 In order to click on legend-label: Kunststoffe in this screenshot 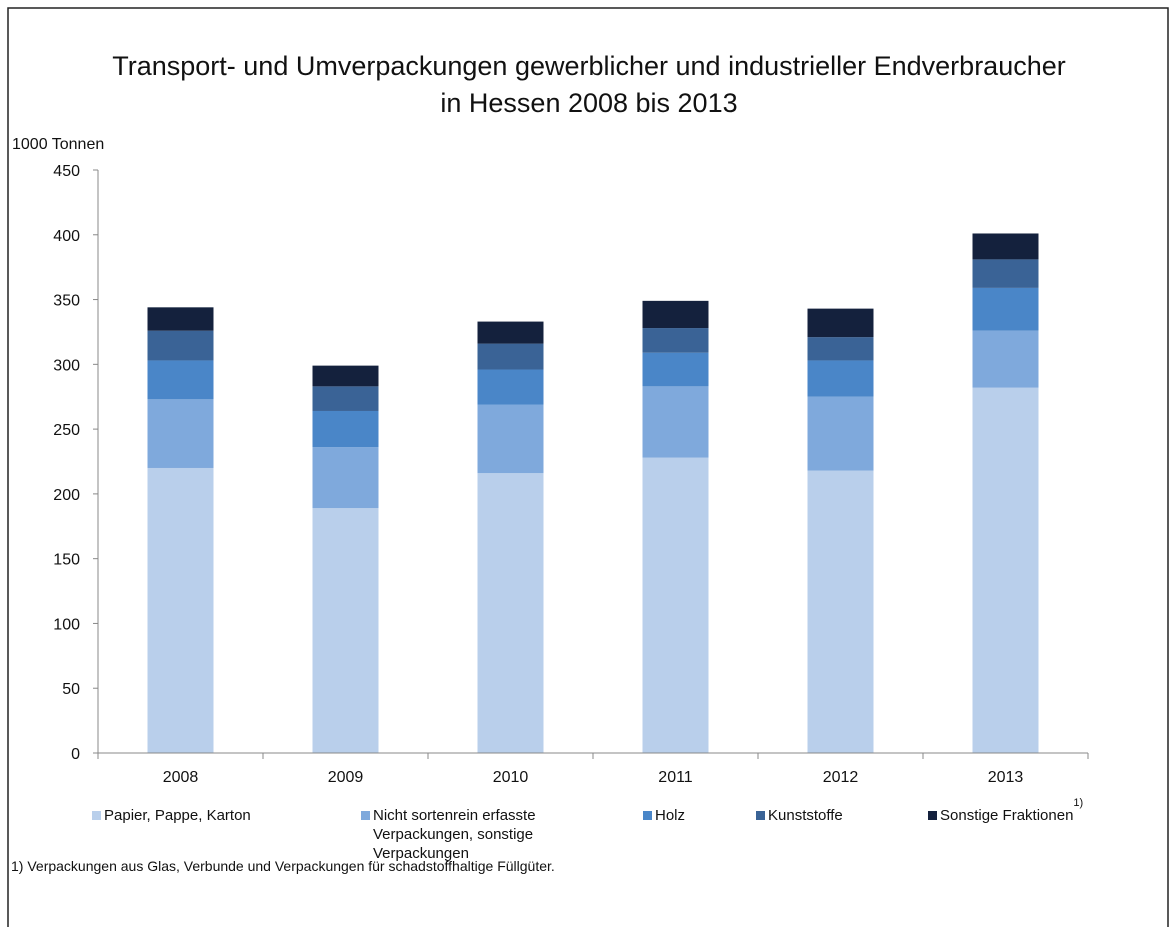, I will do `click(805, 815)`.